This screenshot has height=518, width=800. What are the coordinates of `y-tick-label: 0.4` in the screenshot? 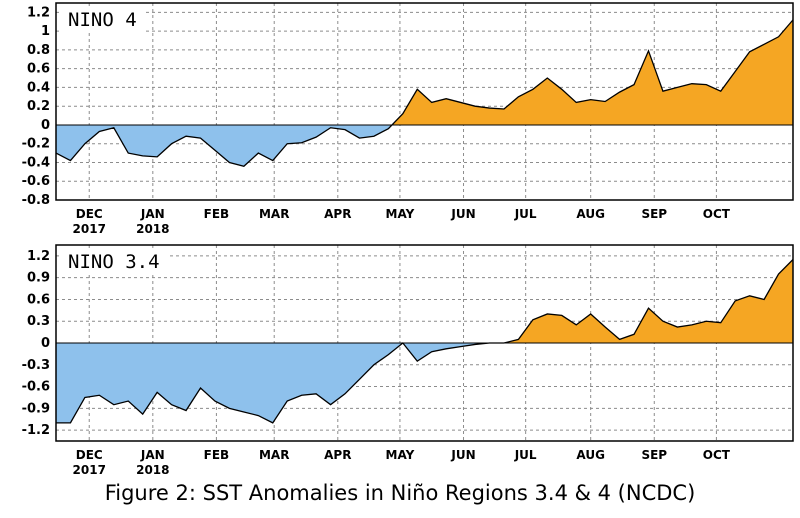 It's located at (38, 87).